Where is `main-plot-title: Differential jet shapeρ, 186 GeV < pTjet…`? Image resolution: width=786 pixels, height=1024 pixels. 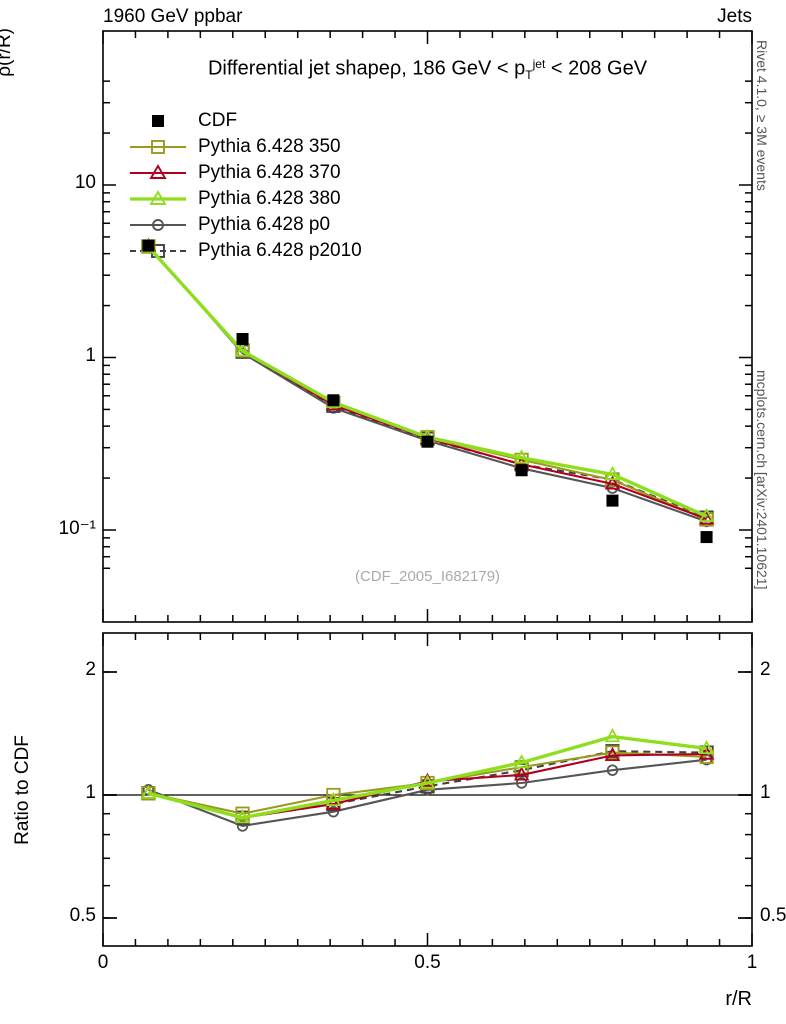
main-plot-title: Differential jet shapeρ, 186 GeV < pTjet… is located at coordinates (427, 69).